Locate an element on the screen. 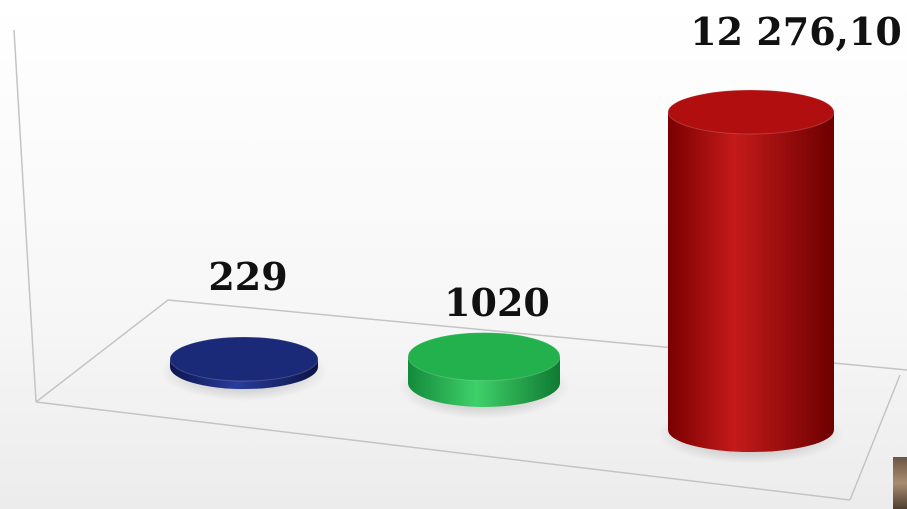  floor-right-edge is located at coordinates (875, 437).